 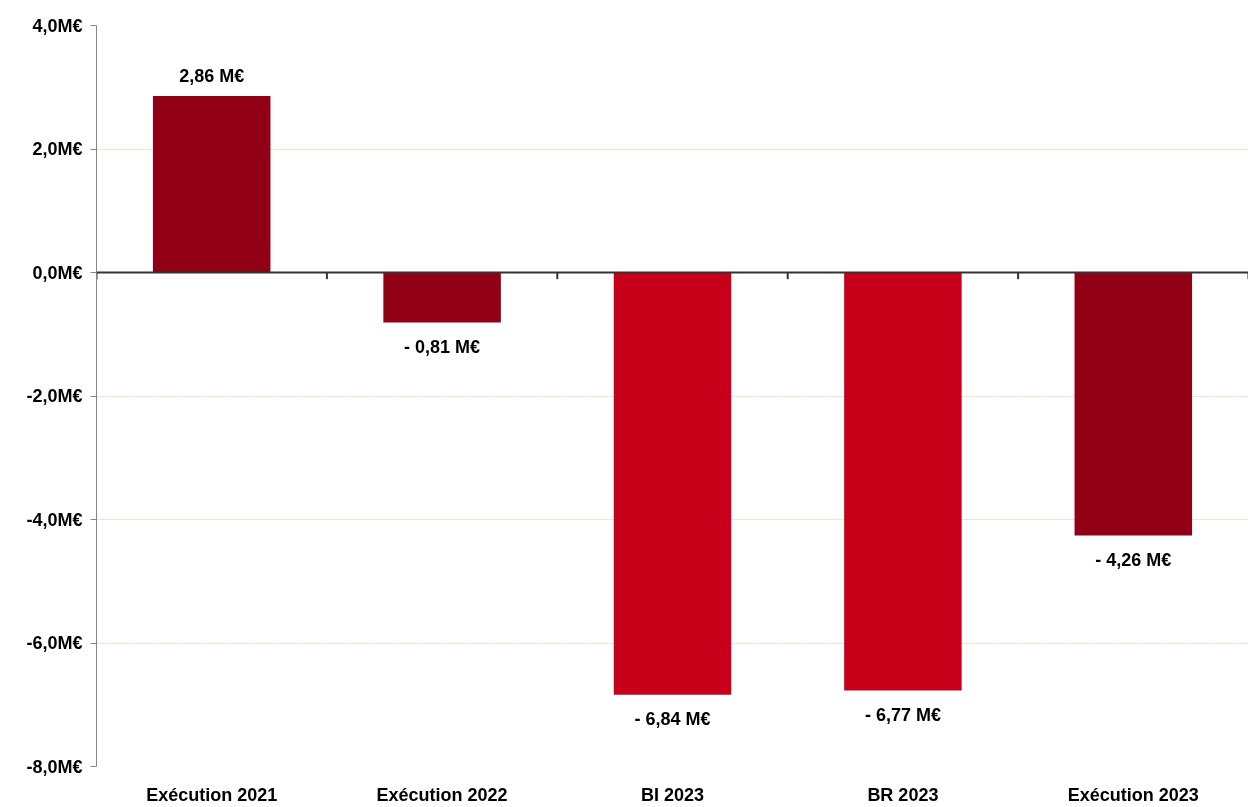 I want to click on data-label: 2,86 M€, so click(x=212, y=75).